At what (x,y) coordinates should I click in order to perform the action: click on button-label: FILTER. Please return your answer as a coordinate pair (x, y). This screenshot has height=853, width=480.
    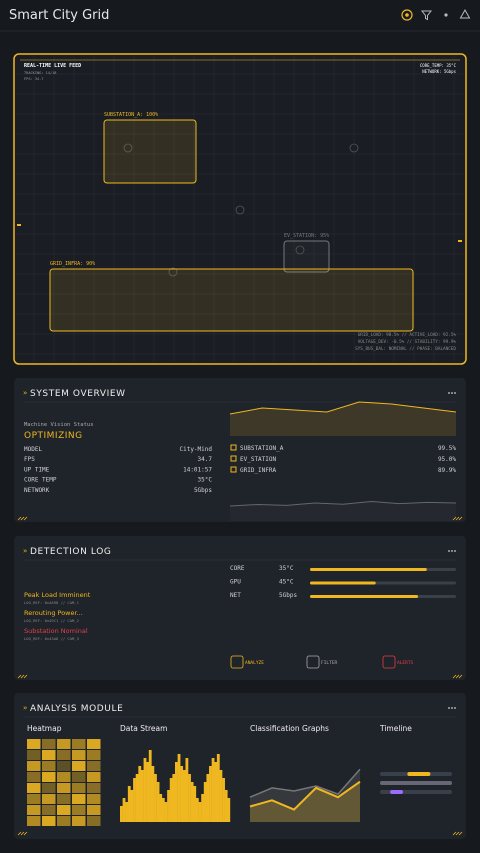
    Looking at the image, I should click on (329, 663).